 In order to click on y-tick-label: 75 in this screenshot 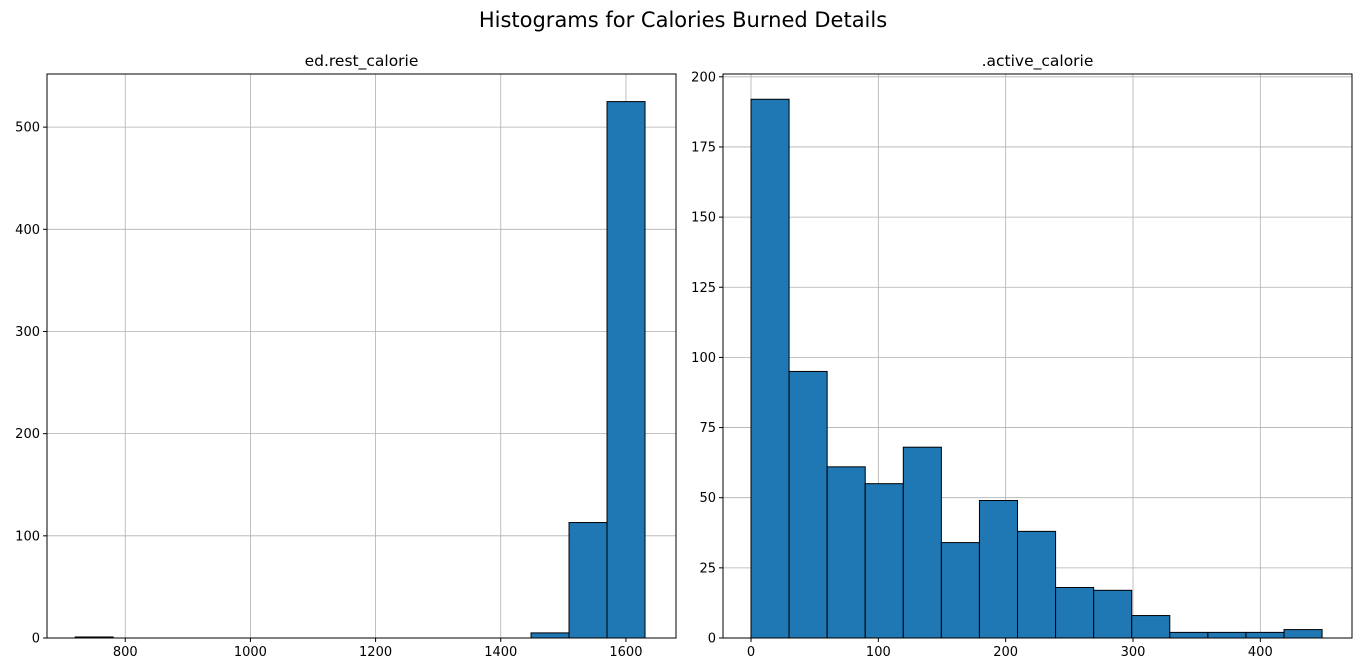, I will do `click(707, 428)`.